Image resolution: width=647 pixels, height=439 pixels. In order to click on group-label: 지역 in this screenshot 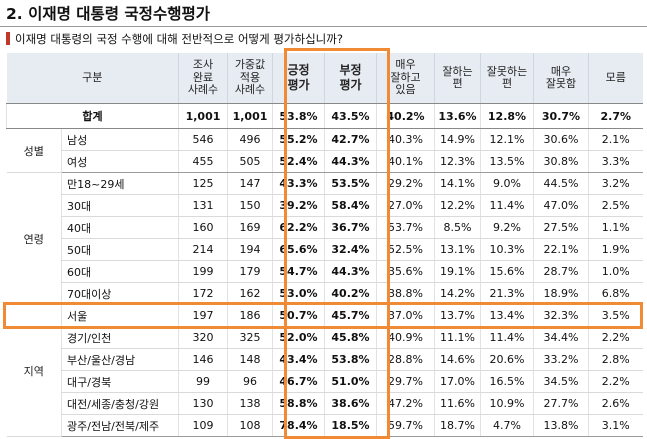, I will do `click(34, 370)`.